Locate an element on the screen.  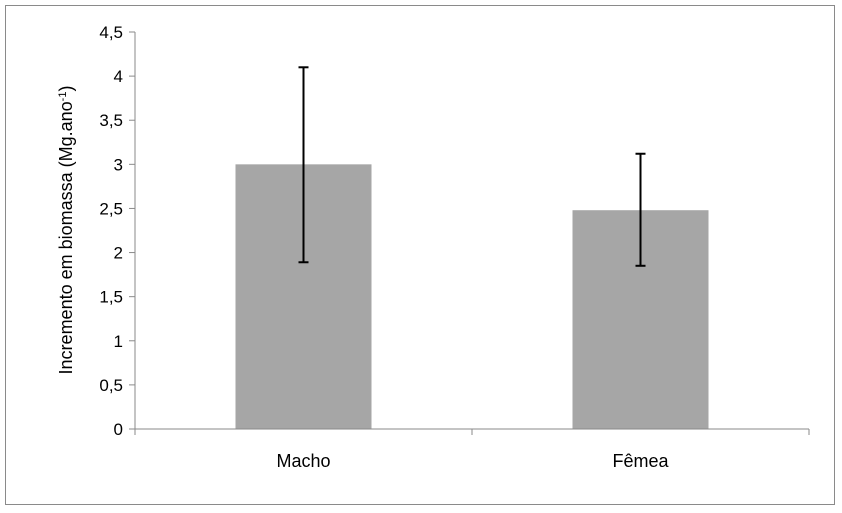
y-axis-title: Incremento em biomassa (Mg.ano-1) is located at coordinates (66, 230).